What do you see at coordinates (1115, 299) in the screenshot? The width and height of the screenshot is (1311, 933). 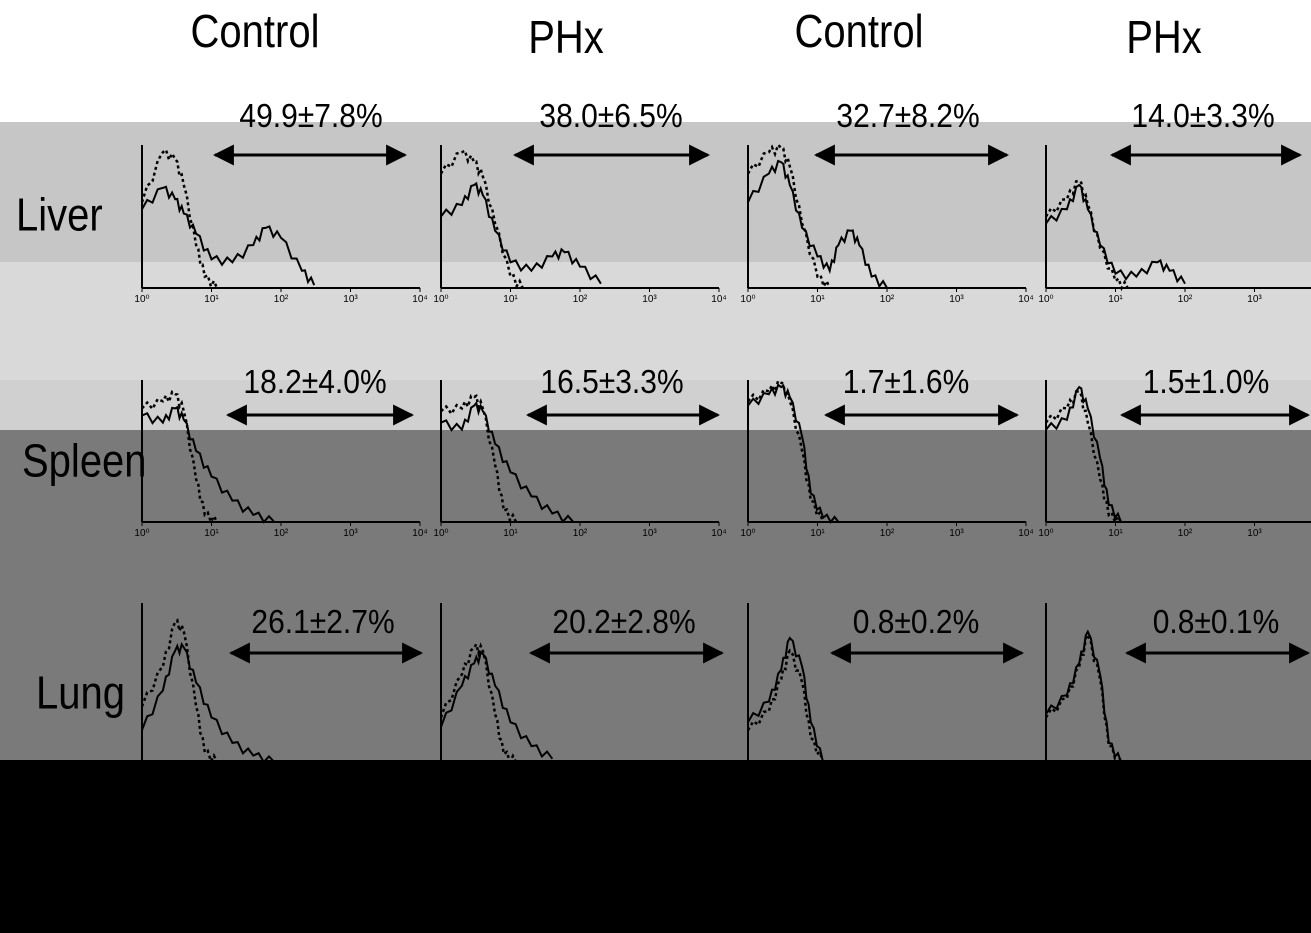 I see `liver-phx-2-x-tick-label: 10¹` at bounding box center [1115, 299].